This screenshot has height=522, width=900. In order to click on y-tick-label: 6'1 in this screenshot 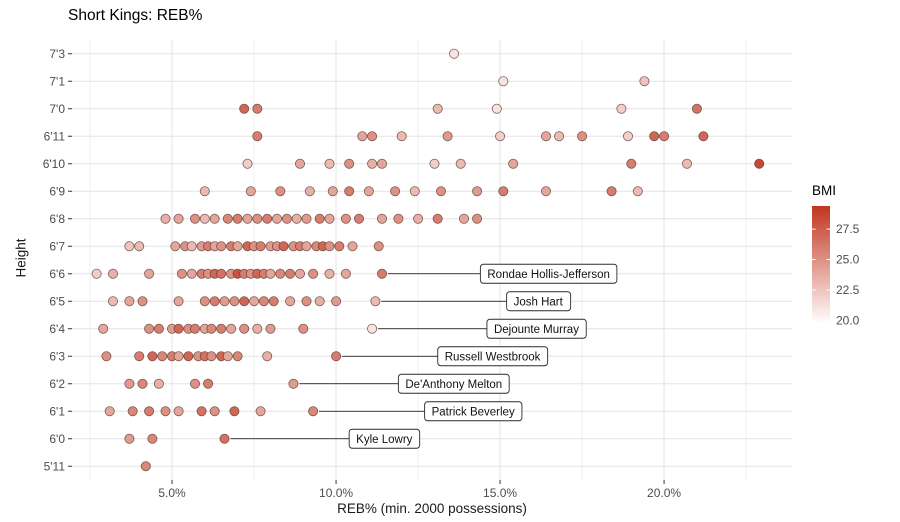, I will do `click(57, 411)`.